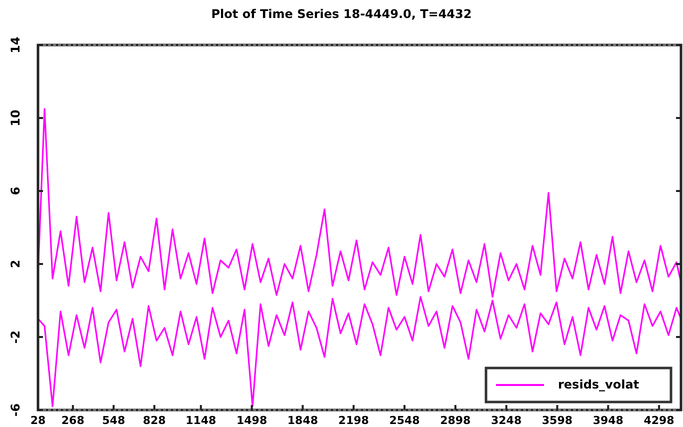  I want to click on x-tick-label: 2548, so click(404, 420).